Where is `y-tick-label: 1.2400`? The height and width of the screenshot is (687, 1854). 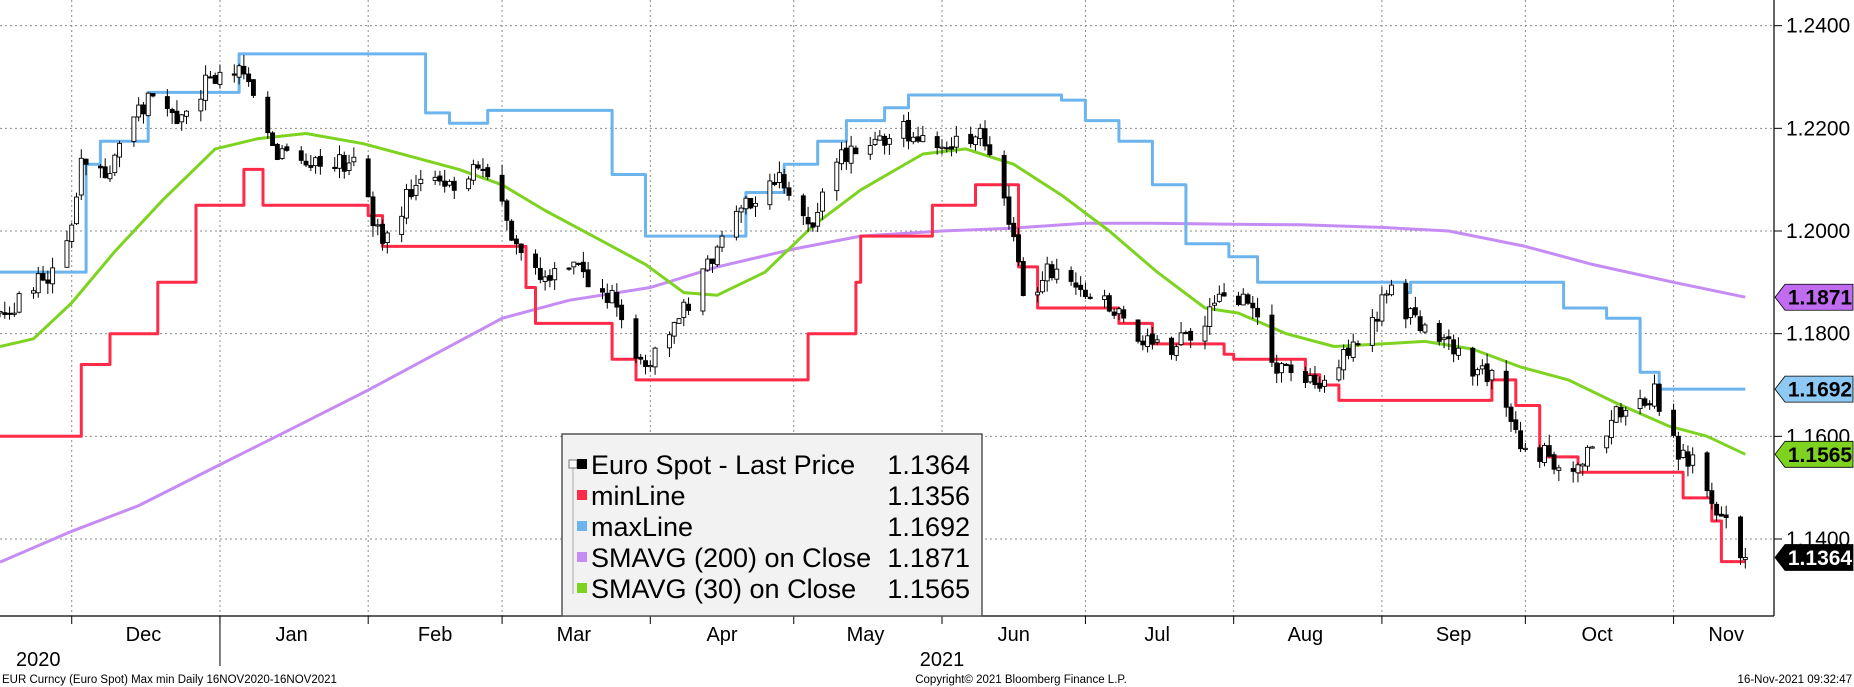 y-tick-label: 1.2400 is located at coordinates (1818, 26).